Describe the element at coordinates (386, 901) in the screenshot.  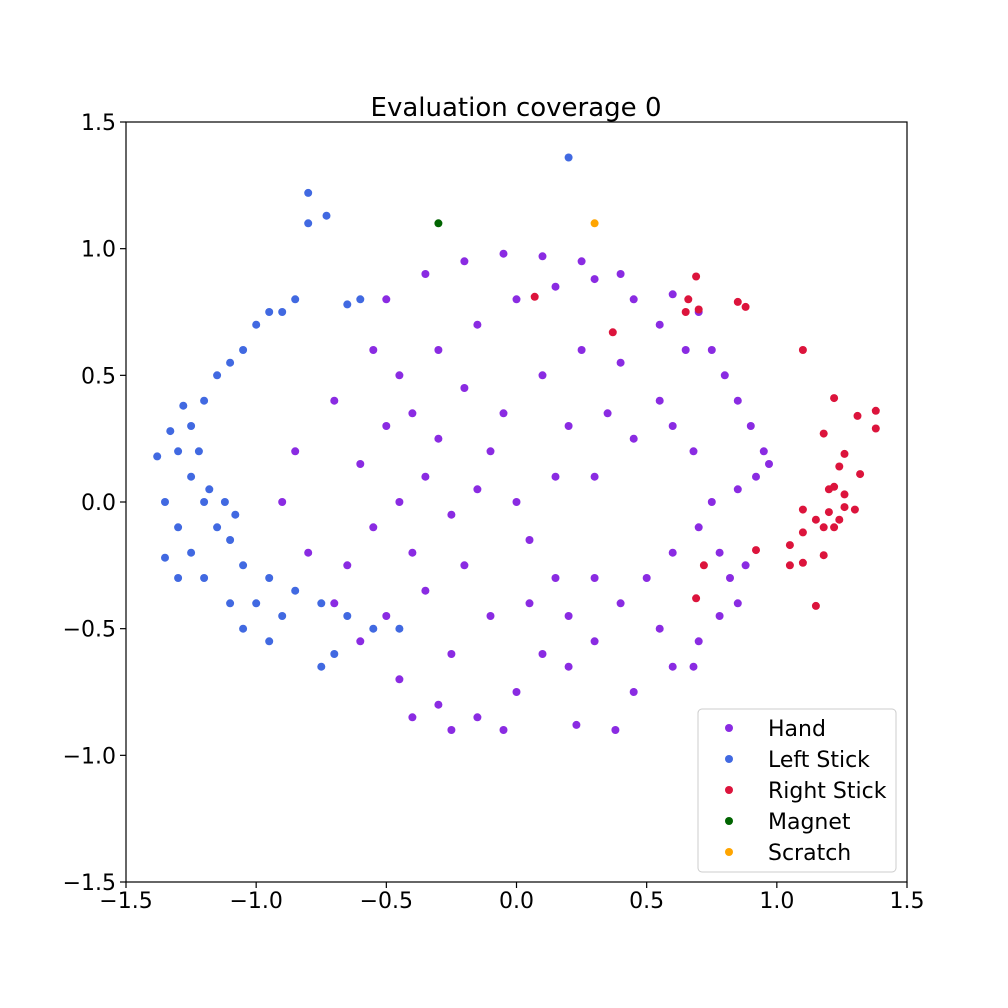
I see `x-tick-label: −0.5` at that location.